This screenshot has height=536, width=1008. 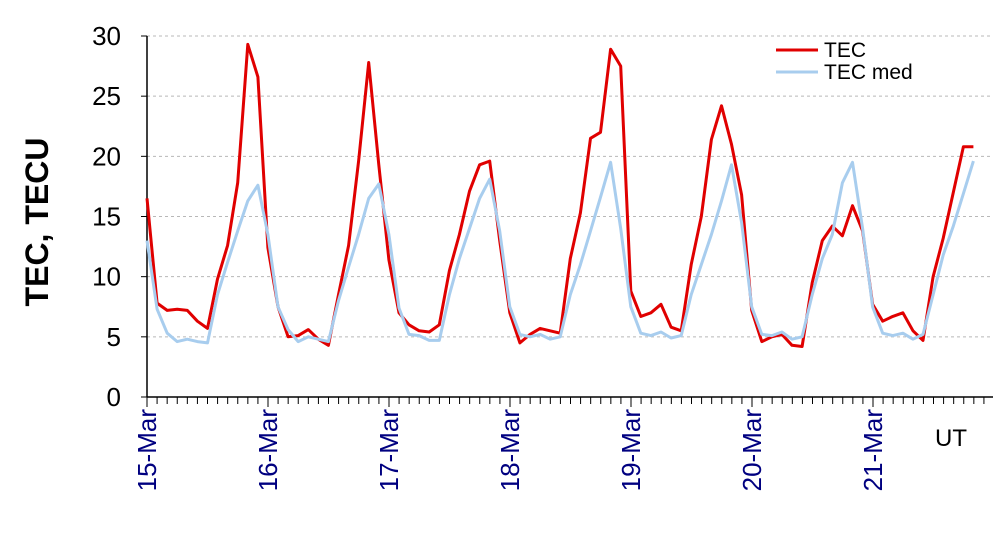 I want to click on legend: TEC TEC med, so click(x=844, y=61).